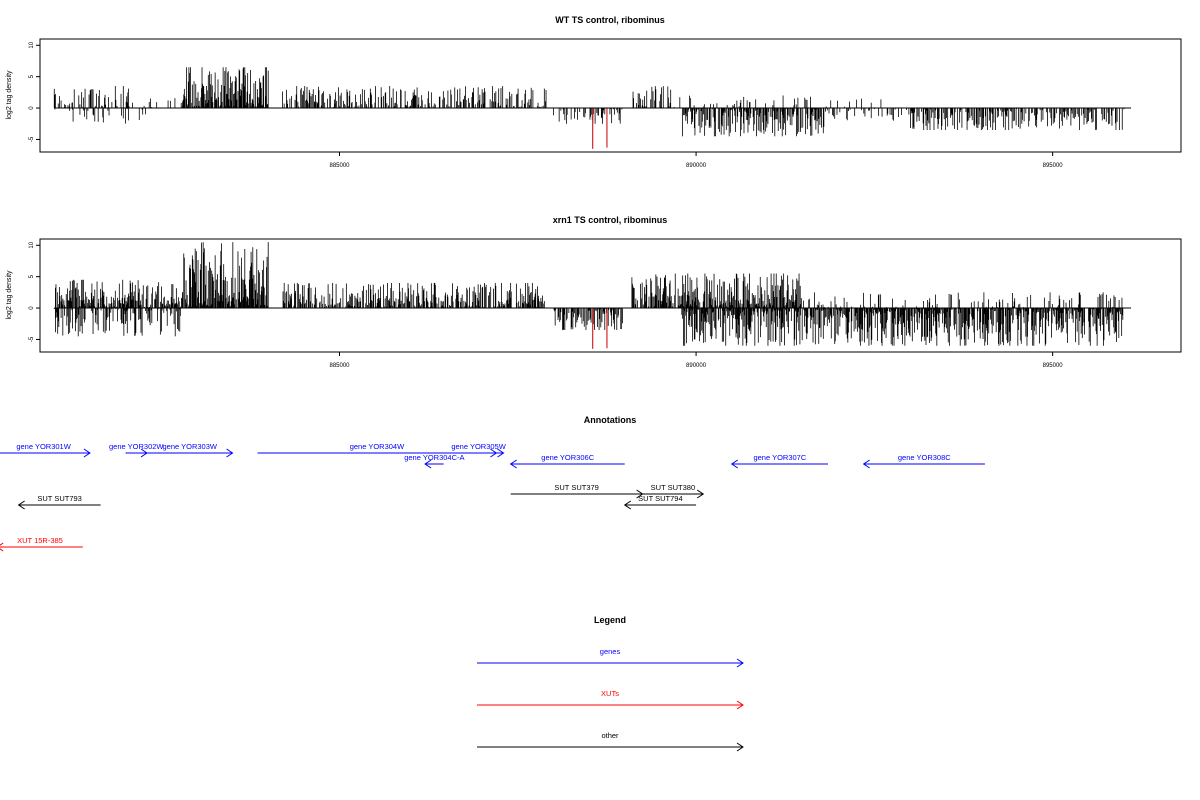  What do you see at coordinates (1053, 166) in the screenshot?
I see `wt-x-tick-label: 895000` at bounding box center [1053, 166].